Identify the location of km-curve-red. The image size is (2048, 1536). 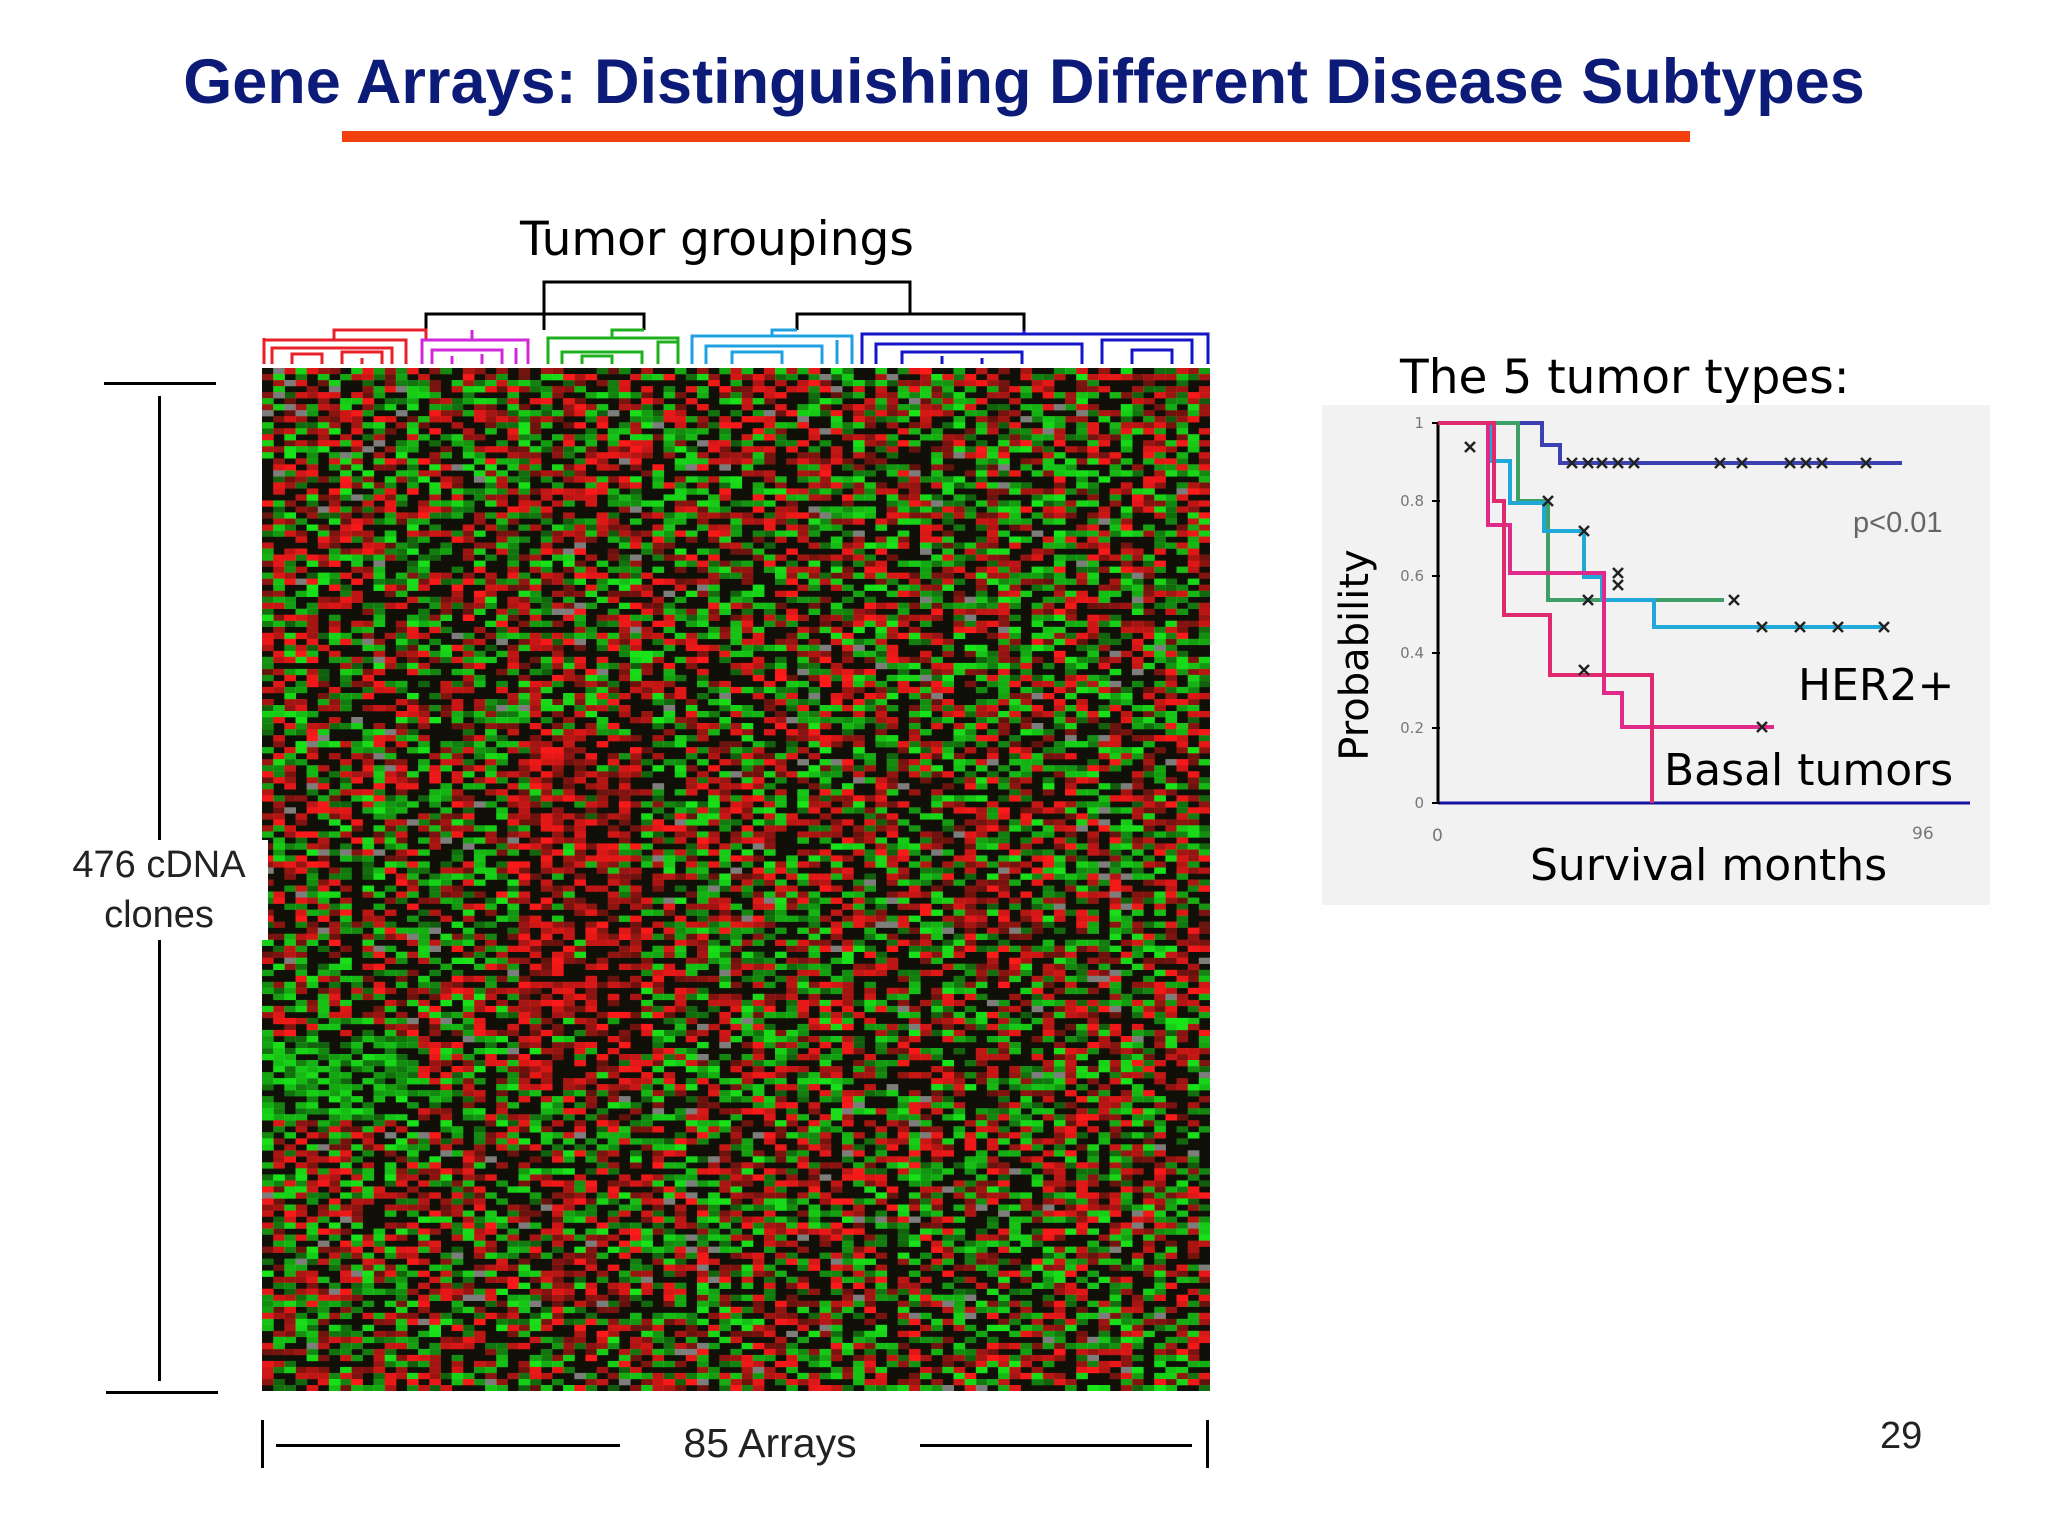
(1546, 612).